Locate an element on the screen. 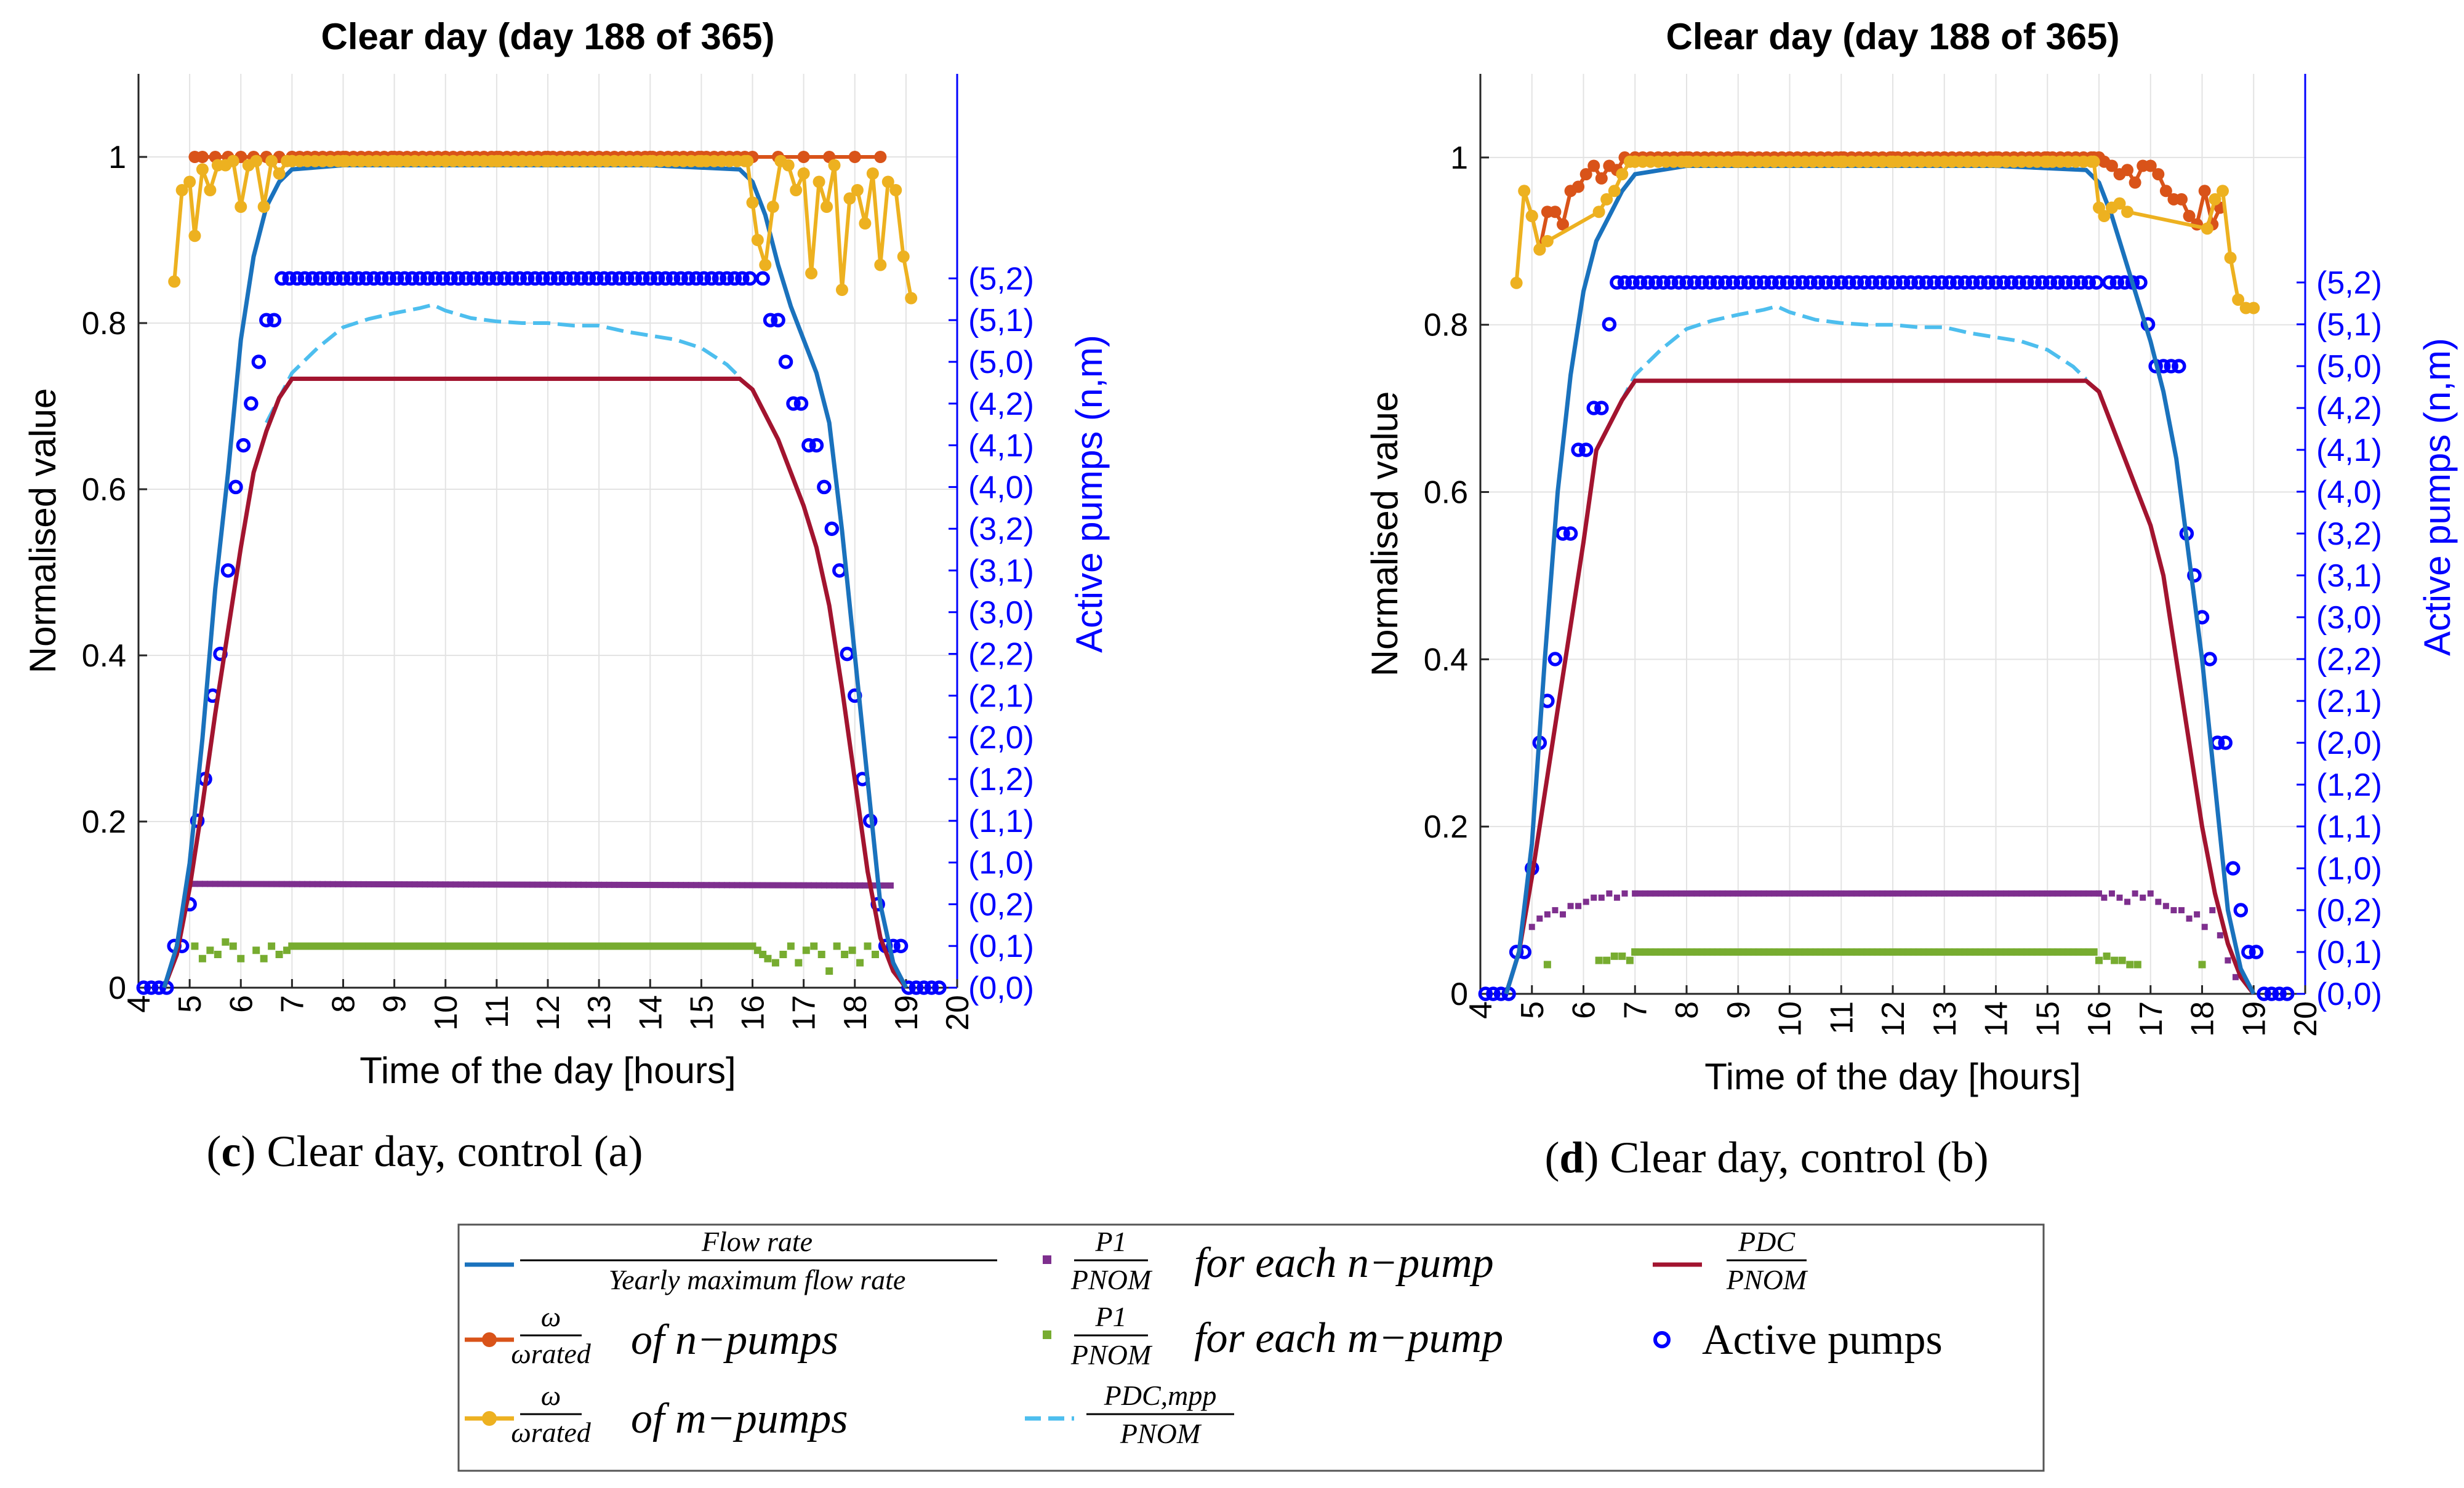 The width and height of the screenshot is (2464, 1488). legend-p1m-den: PNOM is located at coordinates (1112, 1354).